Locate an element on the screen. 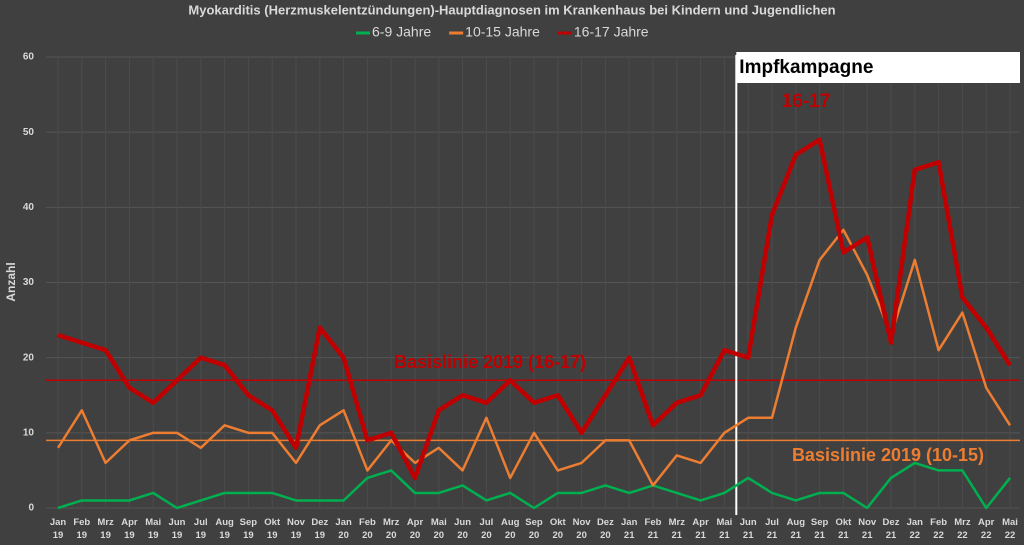 Image resolution: width=1024 pixels, height=545 pixels. x-tick-label: Okt 19 is located at coordinates (272, 529).